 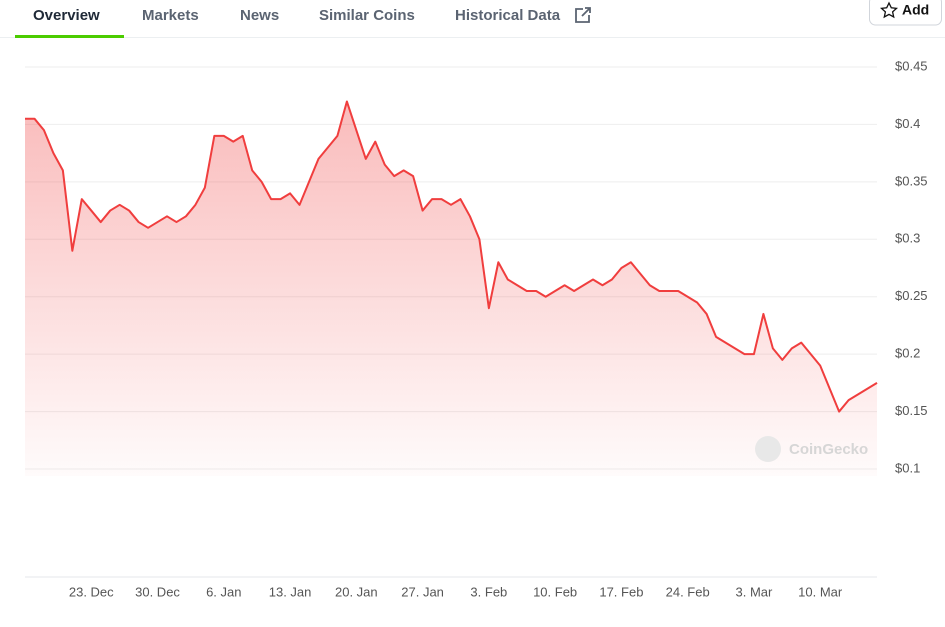 I want to click on x-tick-label: 20. Jan, so click(x=356, y=591).